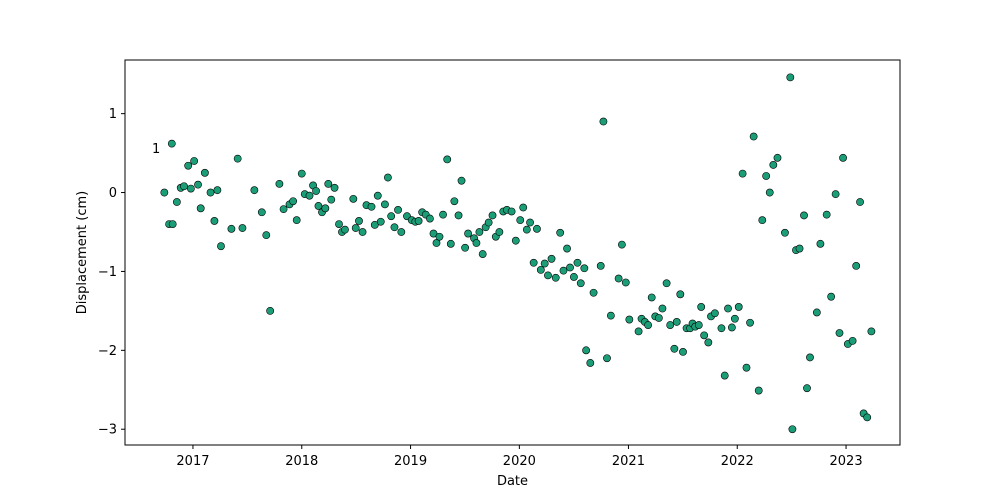 This screenshot has height=500, width=1000. What do you see at coordinates (192, 461) in the screenshot?
I see `x-tick-label: 2017` at bounding box center [192, 461].